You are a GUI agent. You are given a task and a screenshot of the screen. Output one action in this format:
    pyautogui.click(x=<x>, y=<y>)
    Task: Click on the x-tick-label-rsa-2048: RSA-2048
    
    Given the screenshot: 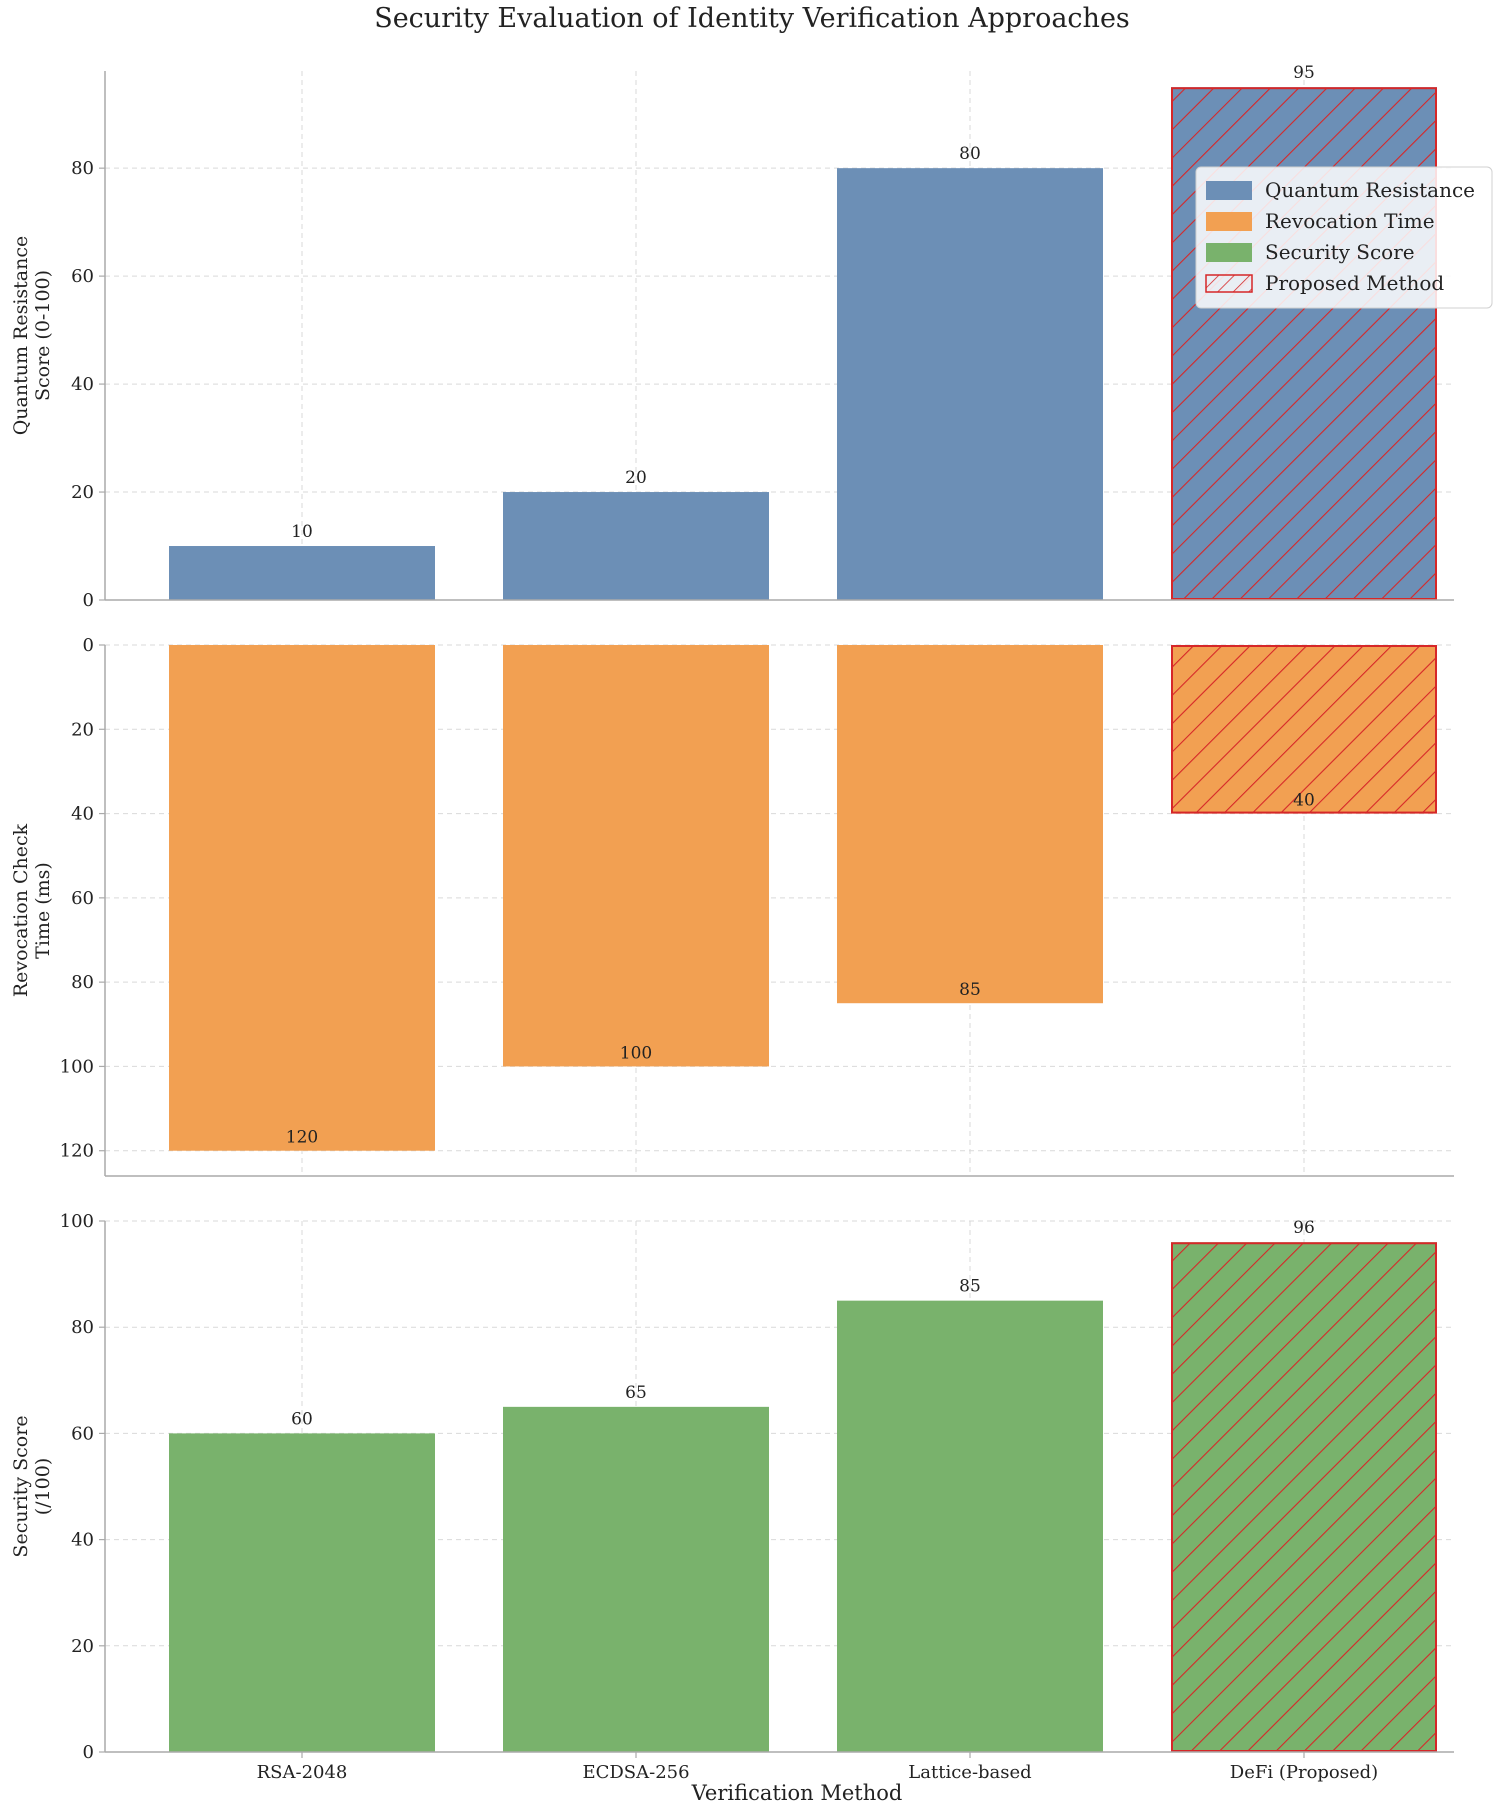 What is the action you would take?
    pyautogui.click(x=302, y=1772)
    